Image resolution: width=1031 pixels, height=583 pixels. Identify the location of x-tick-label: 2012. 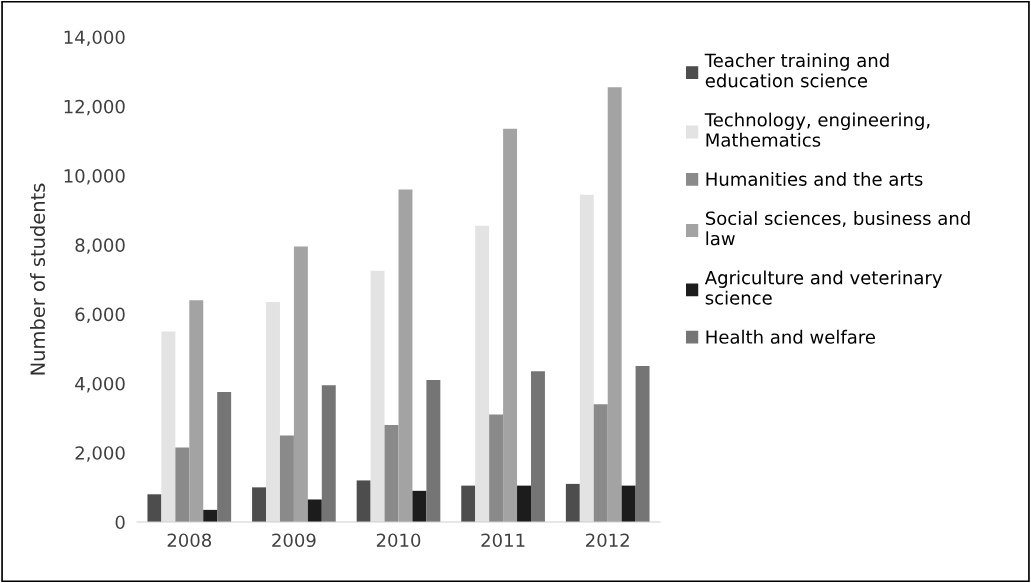
(607, 540).